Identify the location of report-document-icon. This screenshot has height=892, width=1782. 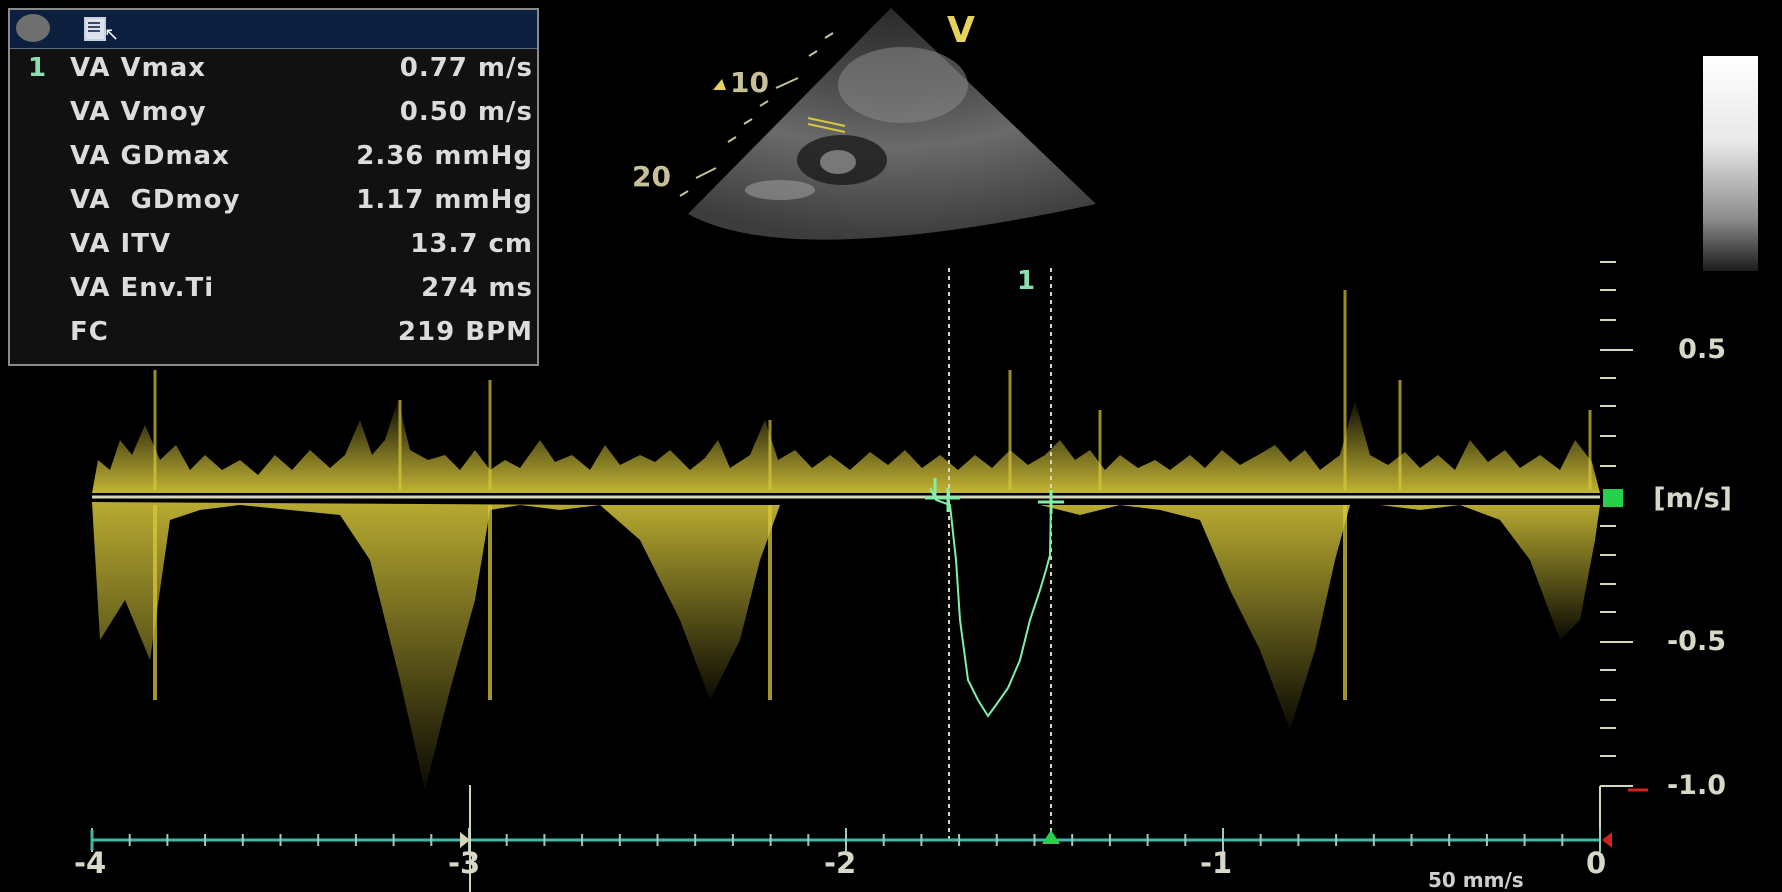
(95, 29).